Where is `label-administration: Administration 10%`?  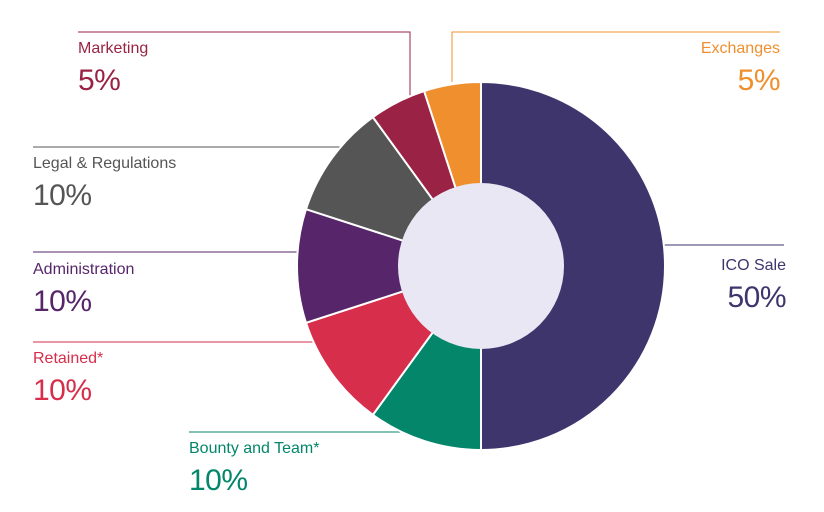
label-administration: Administration 10% is located at coordinates (83, 290).